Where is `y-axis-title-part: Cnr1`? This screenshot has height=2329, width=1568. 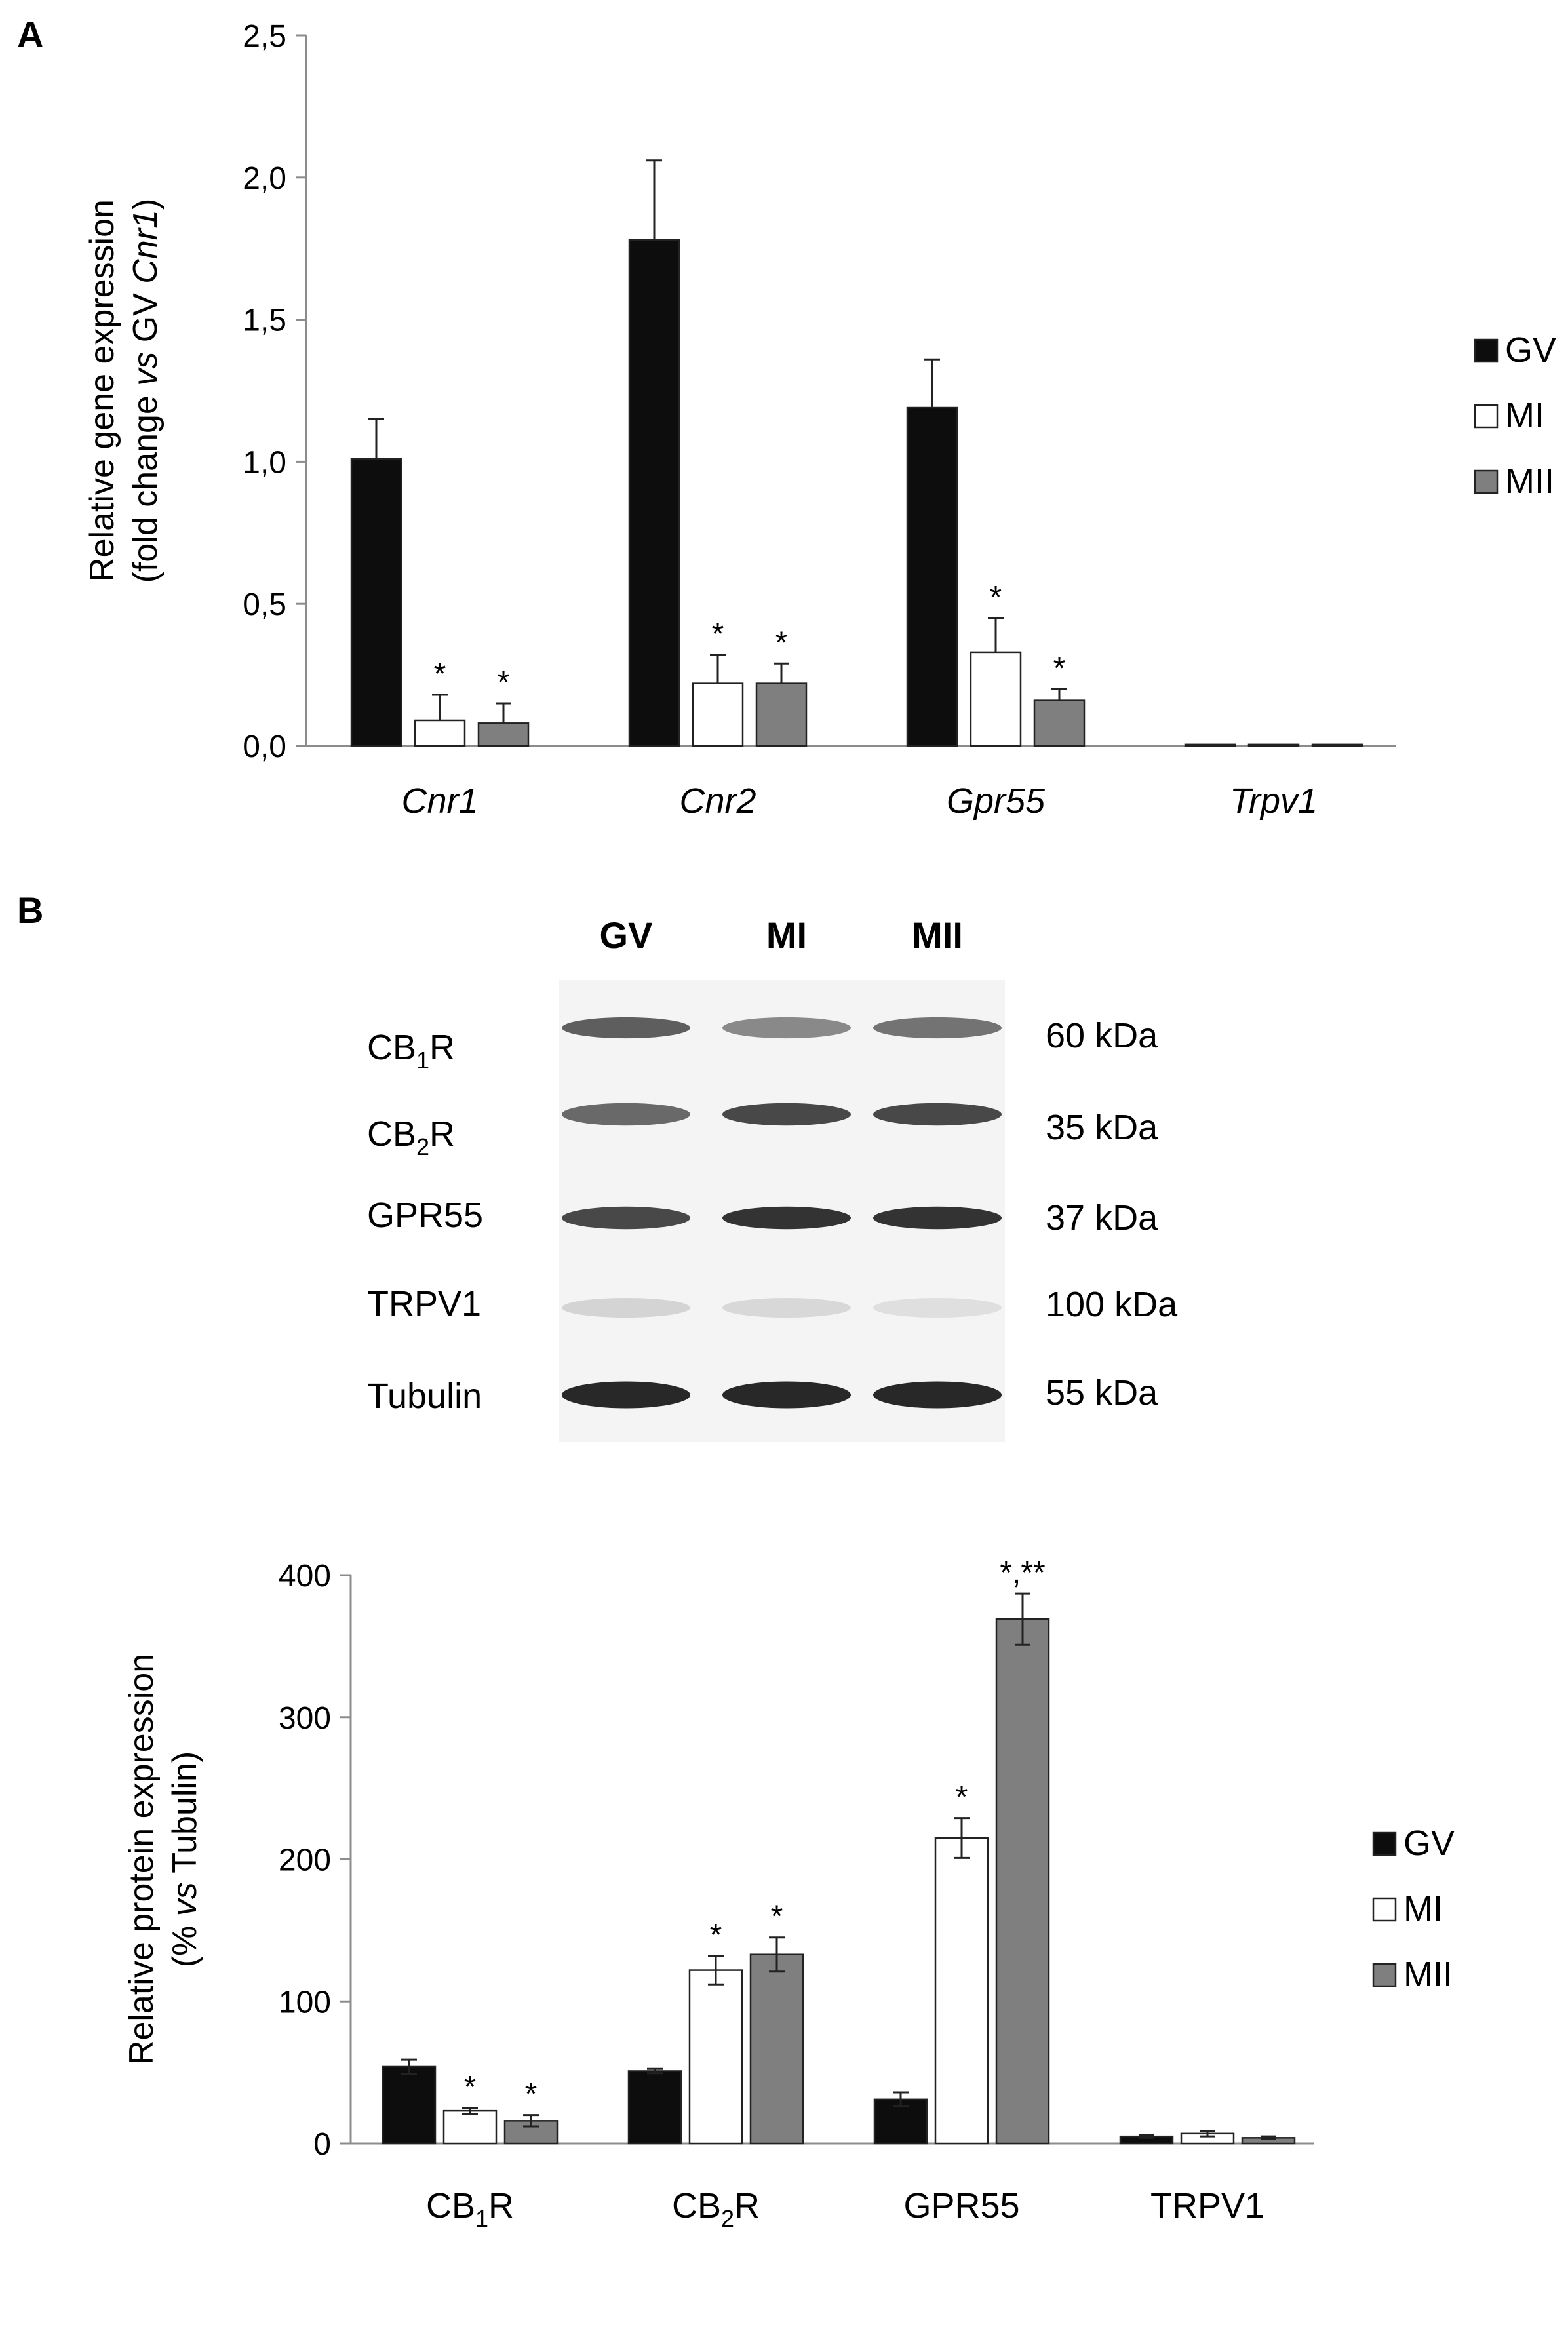
y-axis-title-part: Cnr1 is located at coordinates (146, 247).